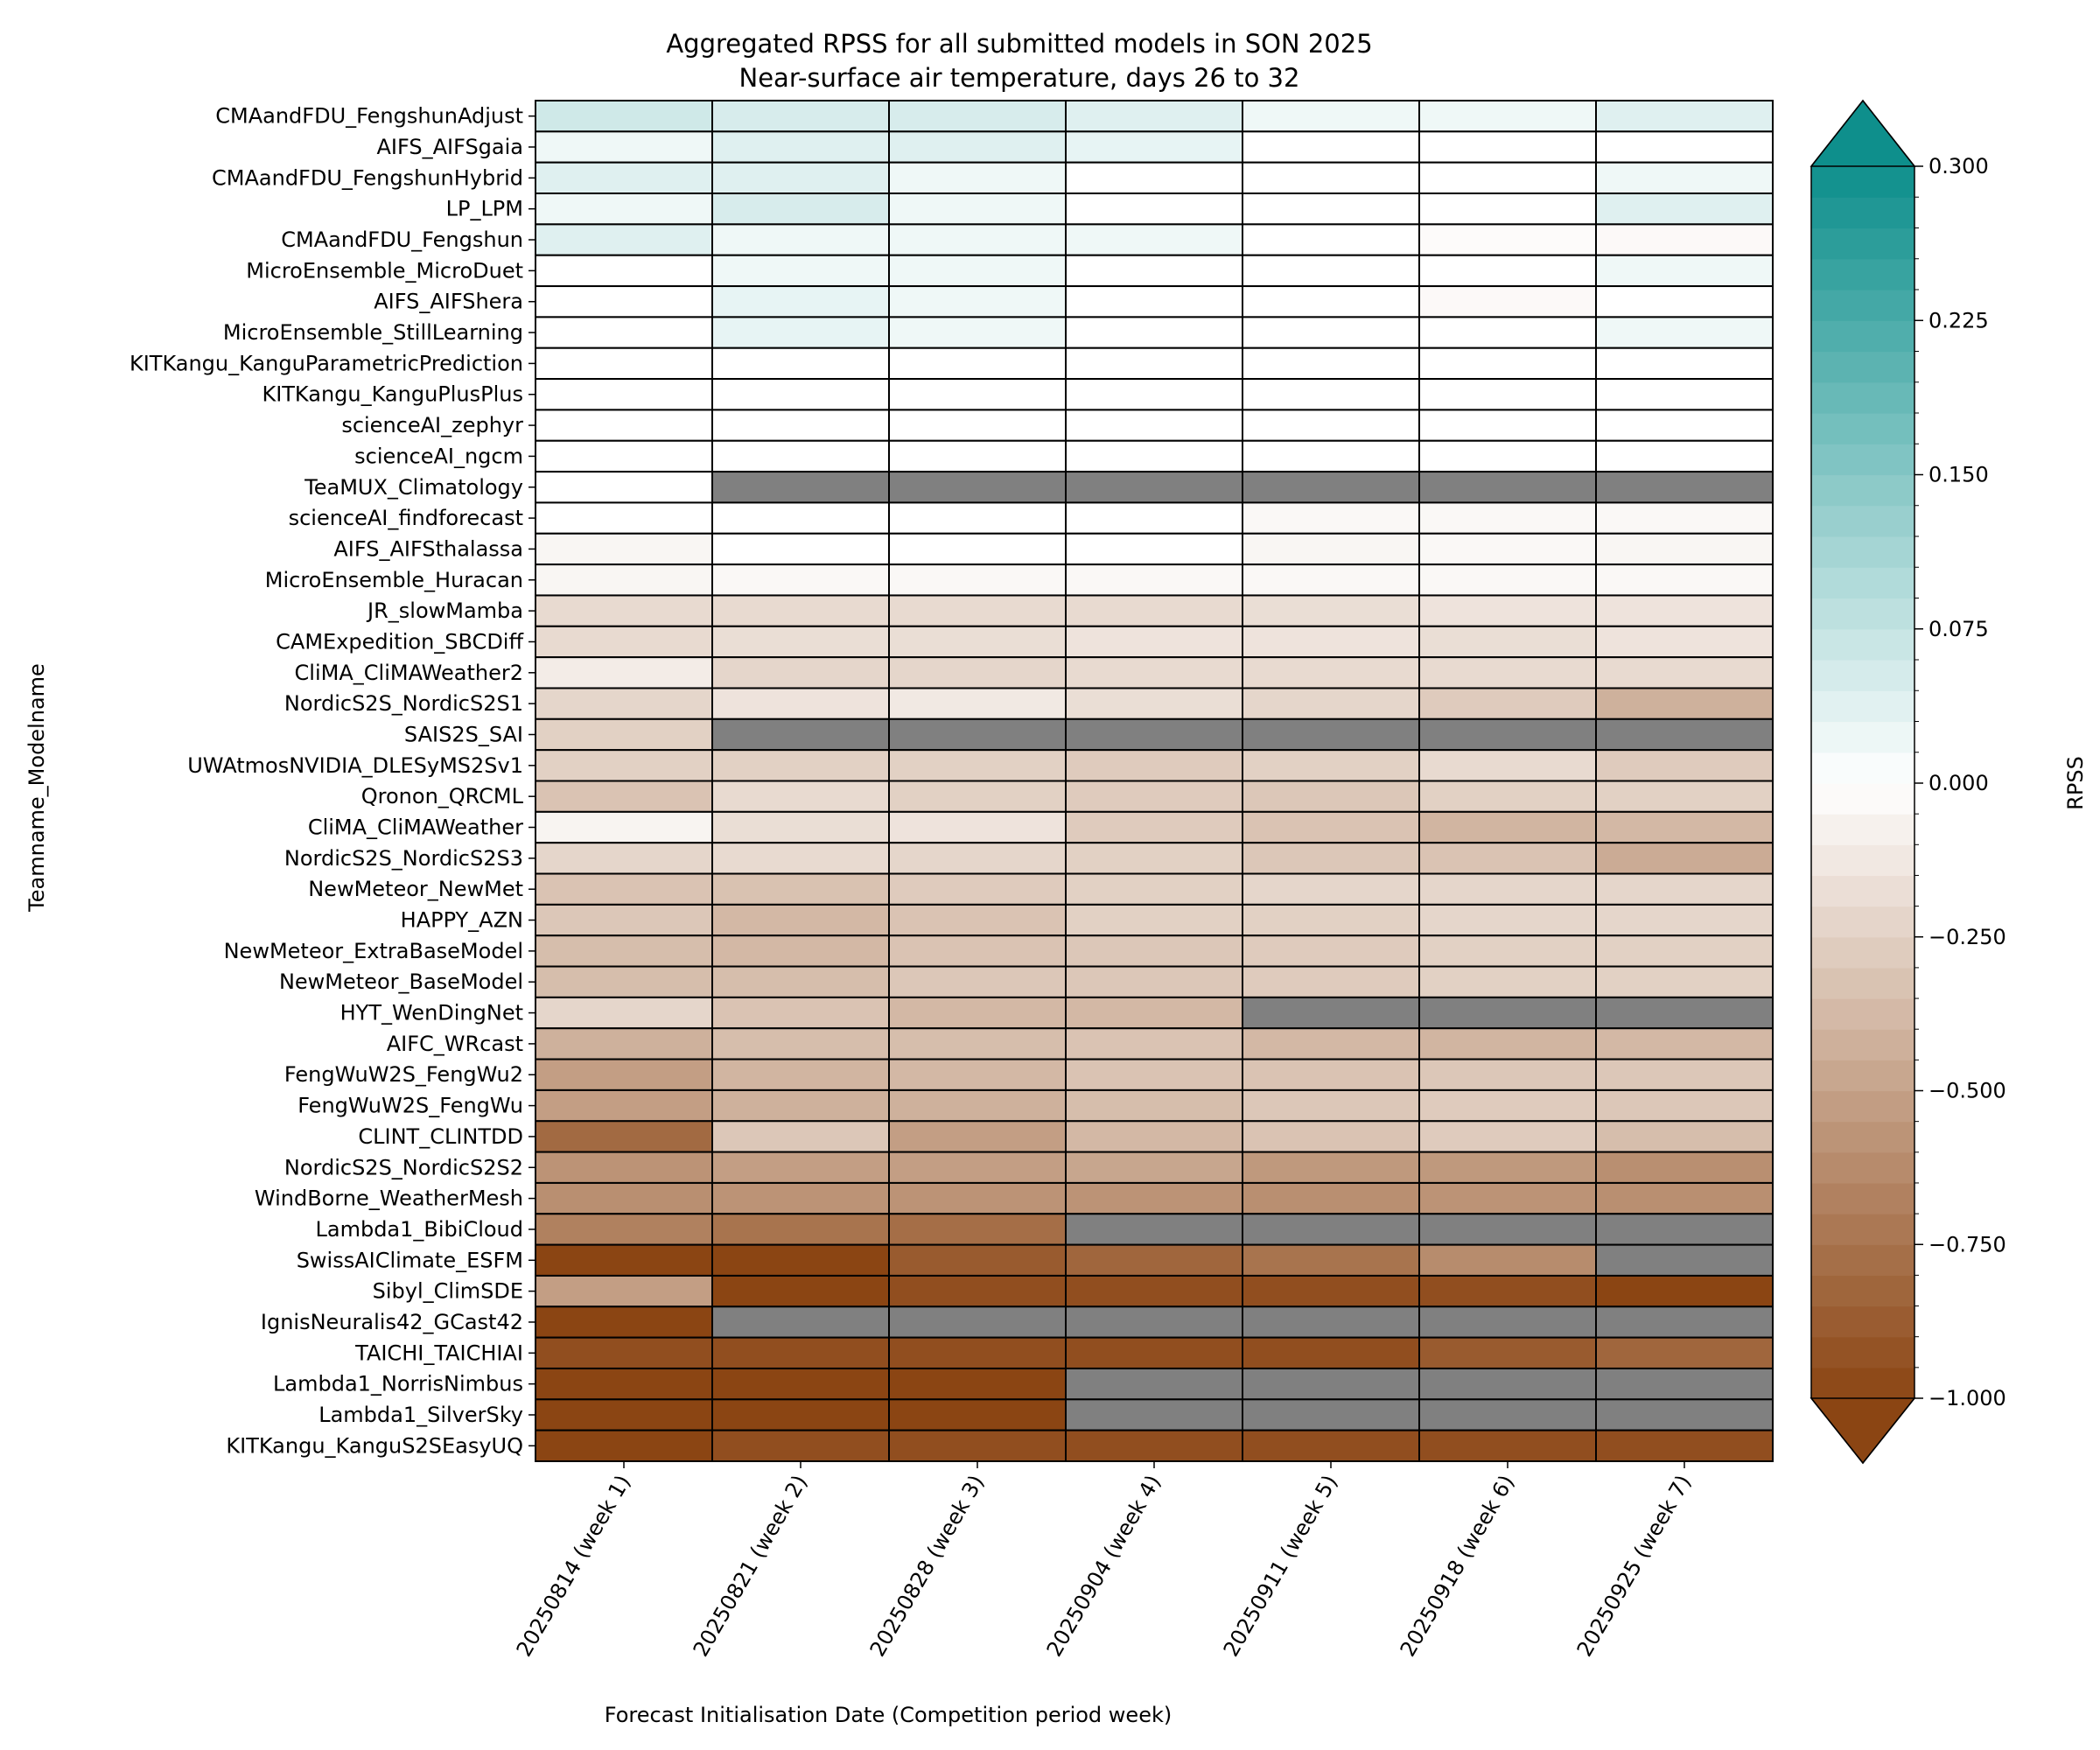 This screenshot has height=1750, width=2100. Describe the element at coordinates (420, 1229) in the screenshot. I see `y-tick-label: Lambda1_BibiCloud` at that location.